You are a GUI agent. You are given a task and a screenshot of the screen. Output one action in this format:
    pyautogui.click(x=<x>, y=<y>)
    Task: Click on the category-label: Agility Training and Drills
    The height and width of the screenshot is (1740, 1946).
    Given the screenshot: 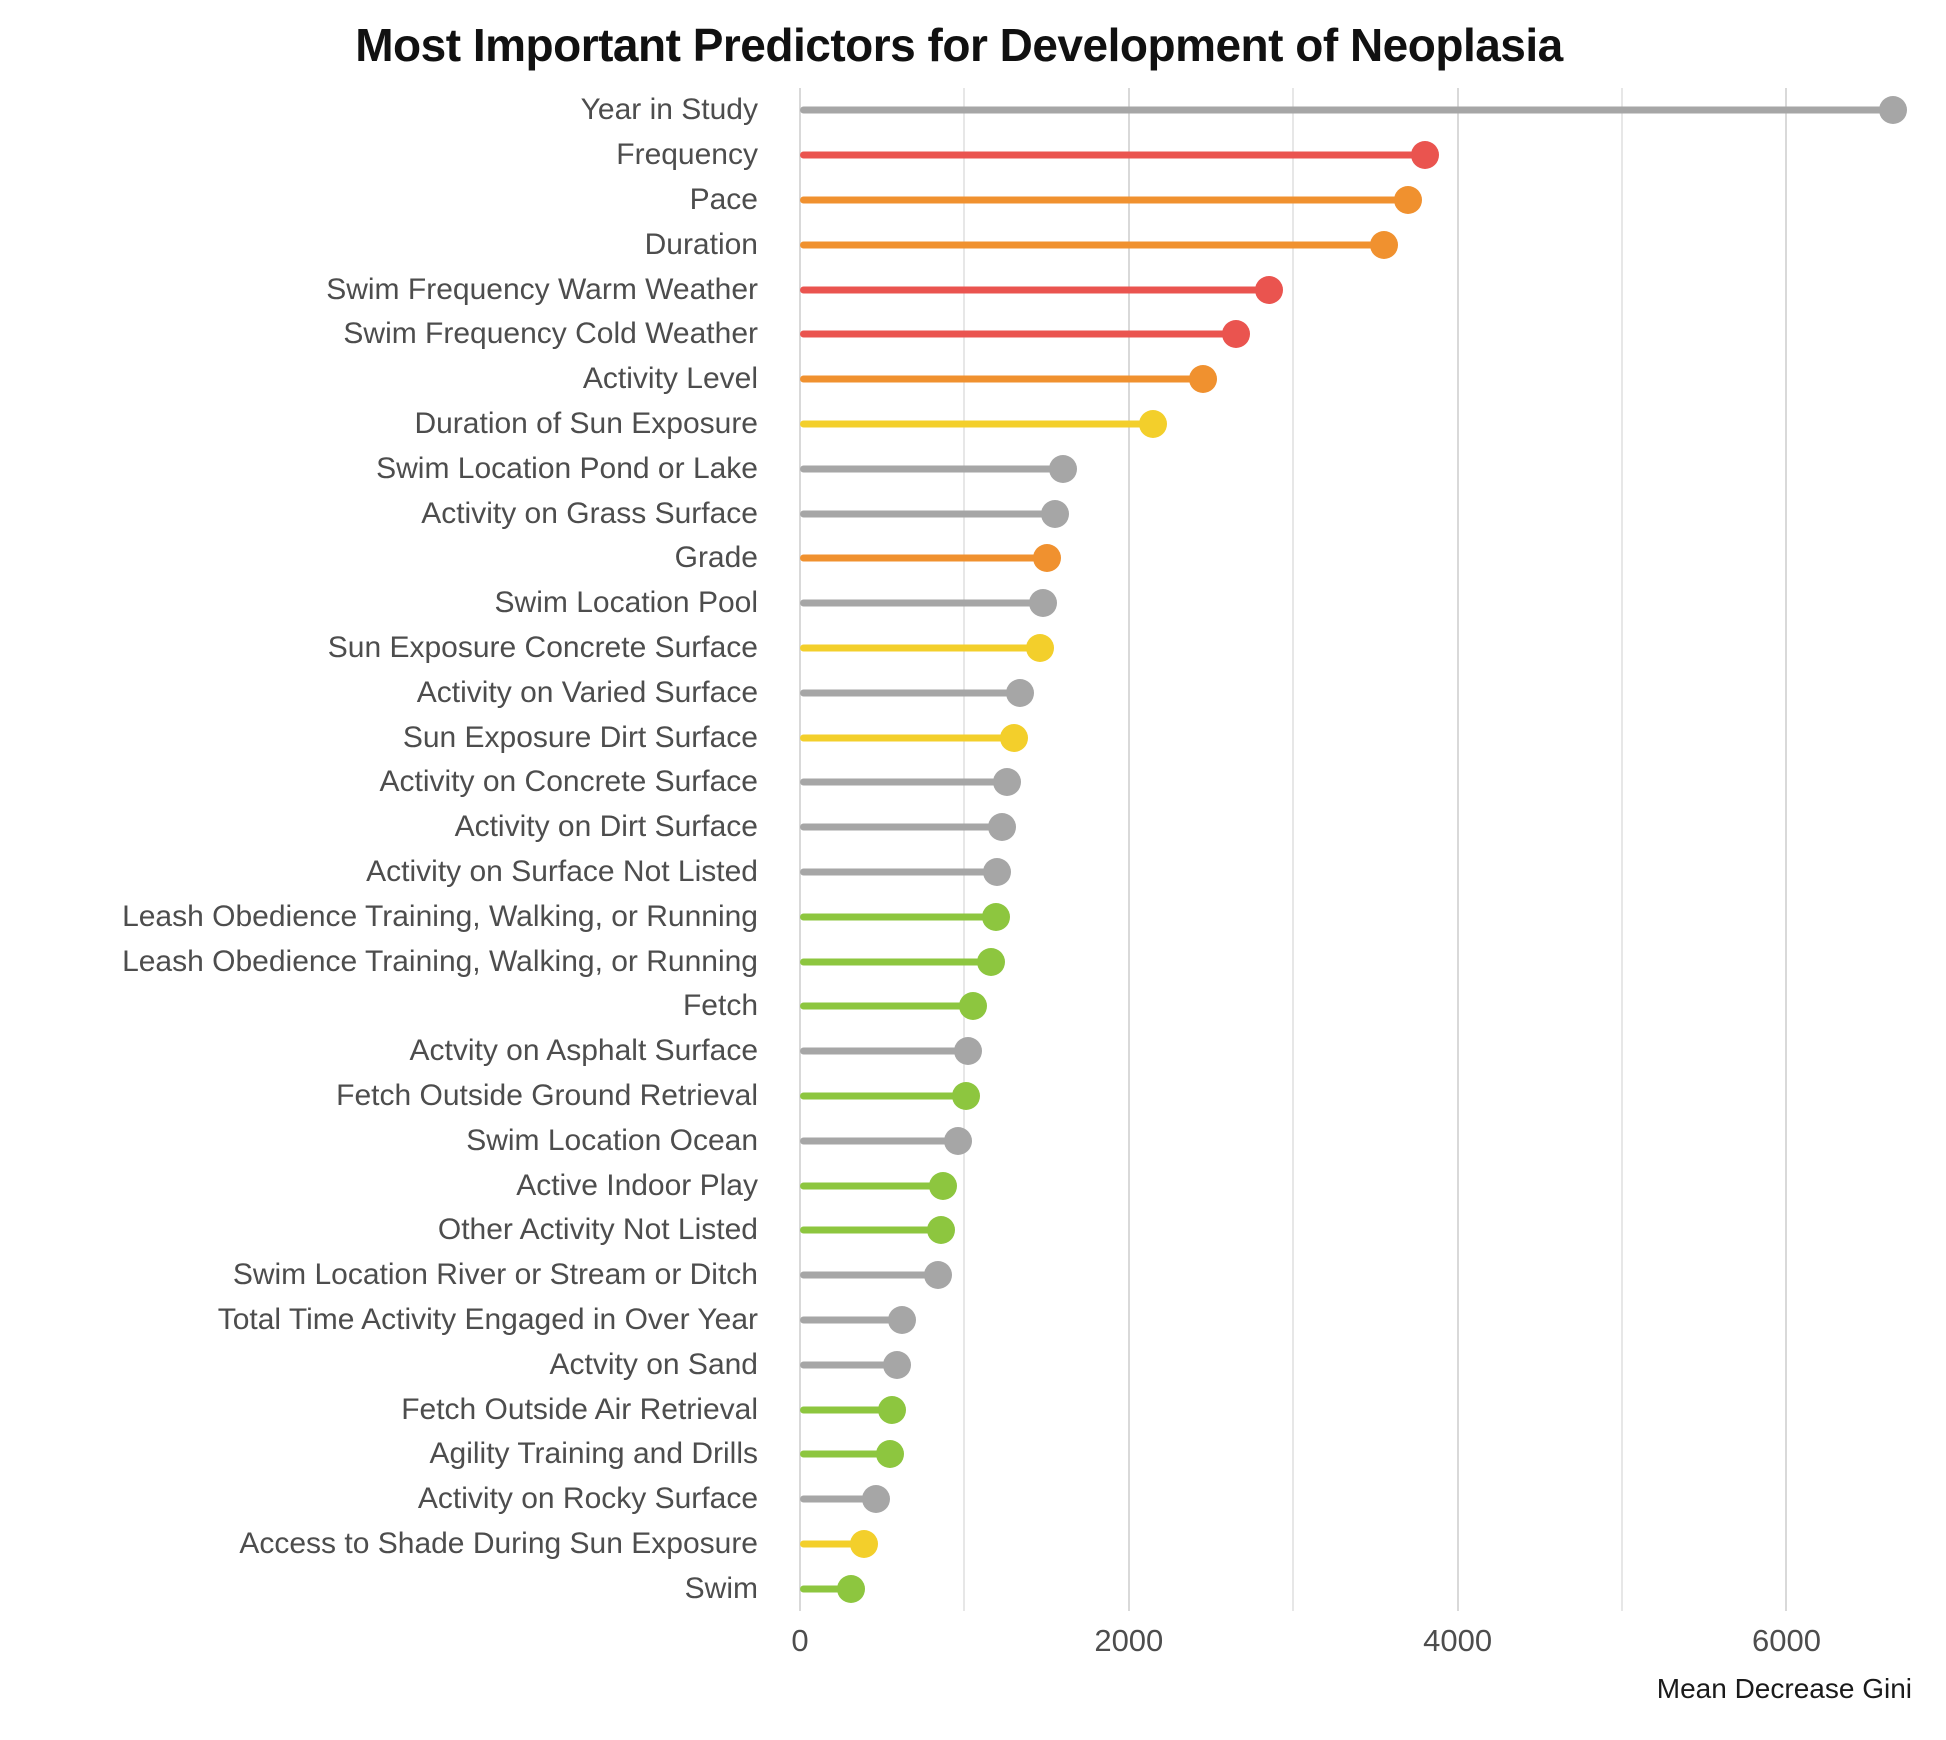 What is the action you would take?
    pyautogui.click(x=593, y=1454)
    